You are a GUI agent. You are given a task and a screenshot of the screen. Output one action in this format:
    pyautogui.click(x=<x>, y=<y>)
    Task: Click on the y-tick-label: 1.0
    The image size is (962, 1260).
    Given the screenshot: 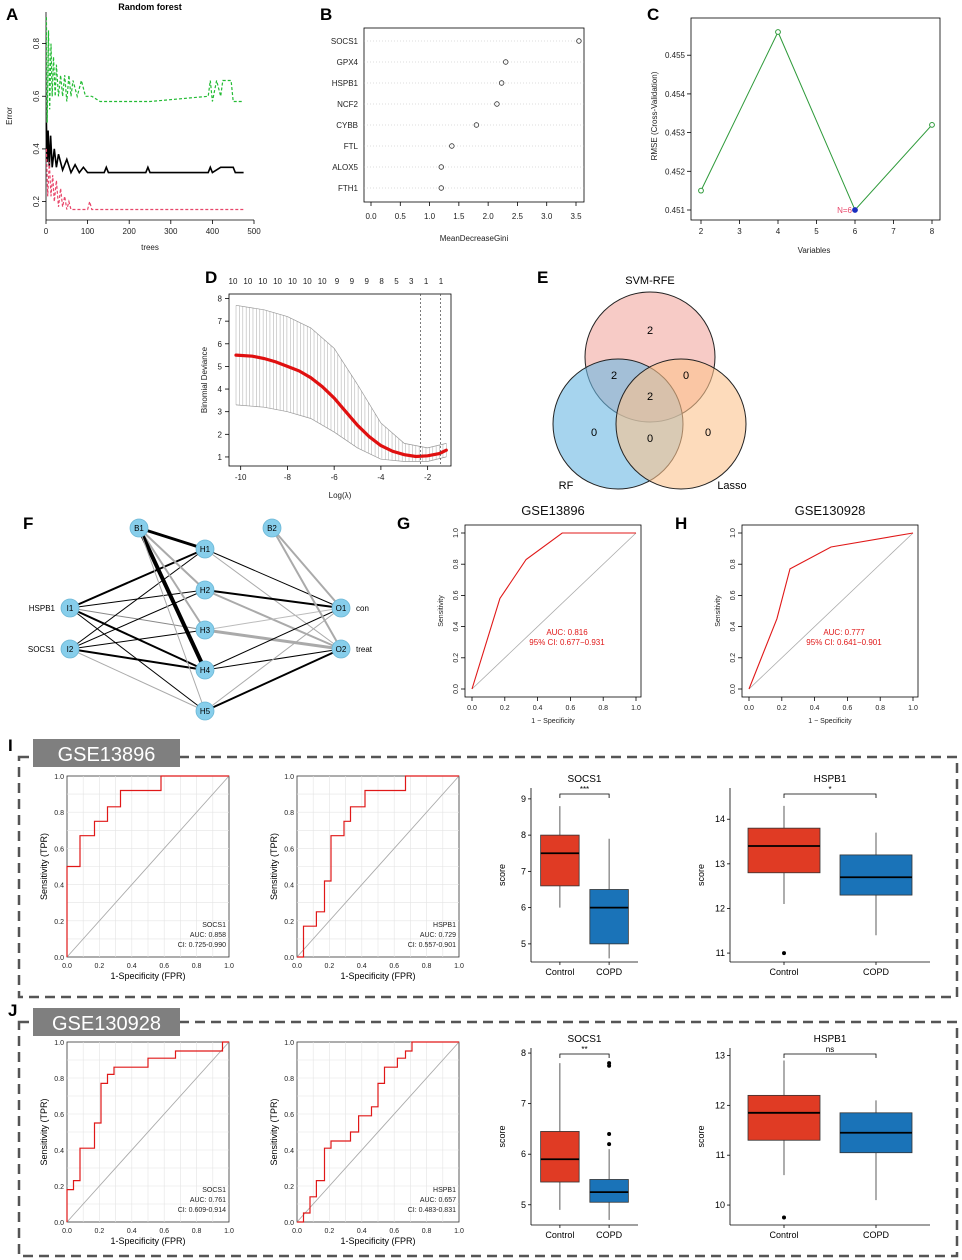 What is the action you would take?
    pyautogui.click(x=59, y=777)
    